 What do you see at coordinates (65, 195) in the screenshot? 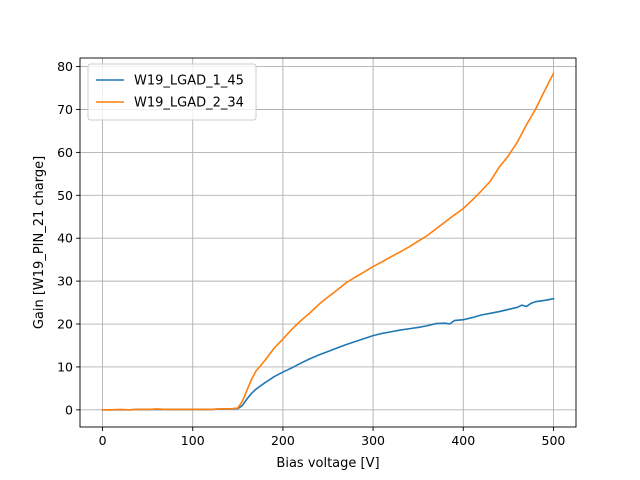
I see `y-tick-label: 50` at bounding box center [65, 195].